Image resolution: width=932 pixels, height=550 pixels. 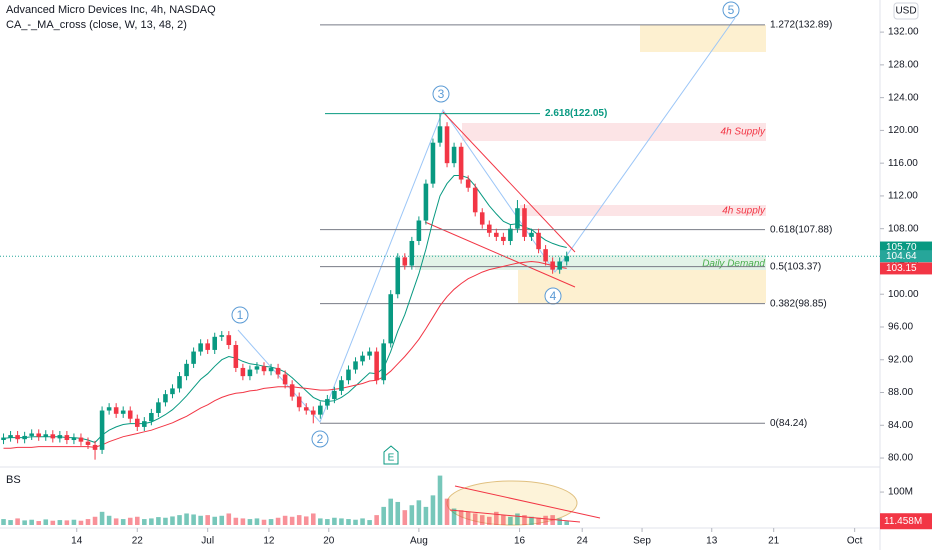 What do you see at coordinates (96, 25) in the screenshot?
I see `indicator-label: CA_-_MA_cross (close, W, 13, 48, 2)` at bounding box center [96, 25].